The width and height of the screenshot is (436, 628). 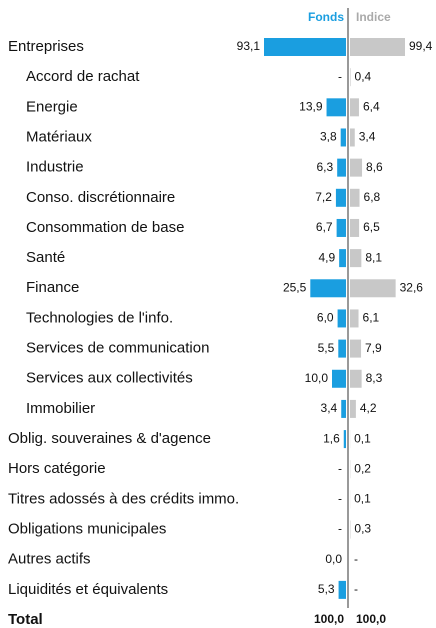 What do you see at coordinates (324, 167) in the screenshot?
I see `value-label: 6,3` at bounding box center [324, 167].